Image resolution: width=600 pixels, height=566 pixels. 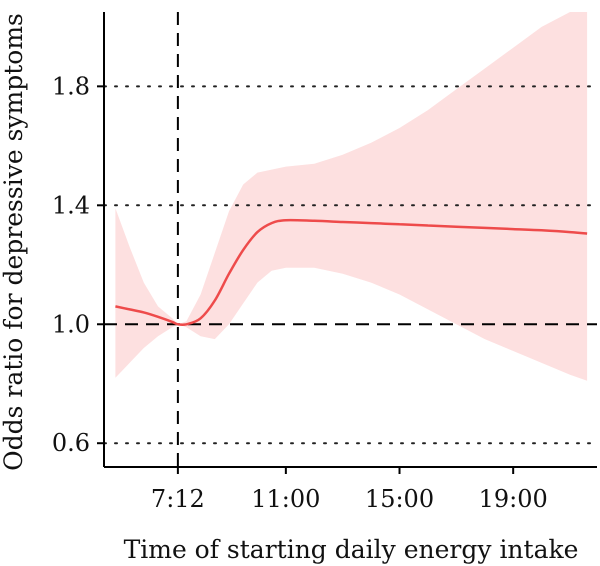 What do you see at coordinates (178, 499) in the screenshot?
I see `x-tick-label-0: 7:12` at bounding box center [178, 499].